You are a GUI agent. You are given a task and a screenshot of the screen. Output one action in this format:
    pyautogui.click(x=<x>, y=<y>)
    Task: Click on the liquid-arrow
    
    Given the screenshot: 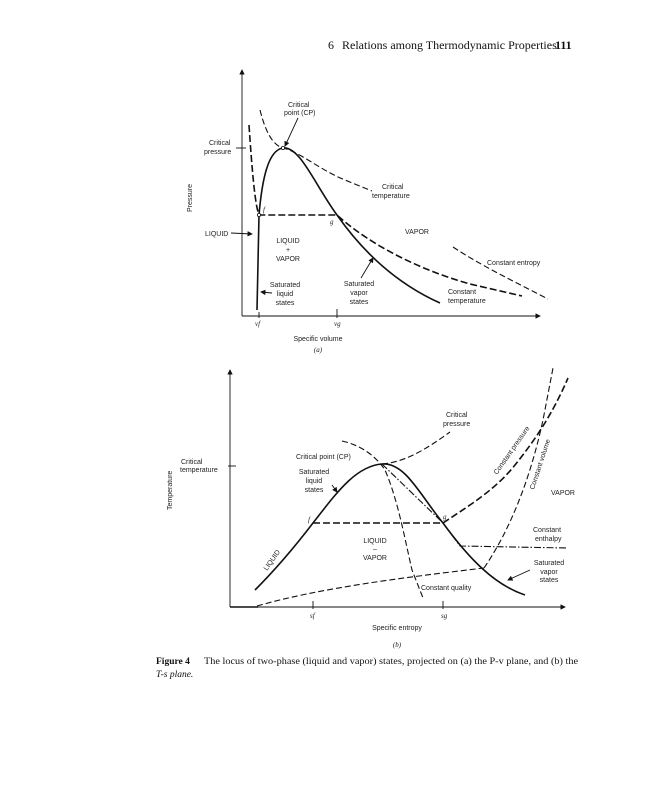 What is the action you would take?
    pyautogui.click(x=241, y=234)
    